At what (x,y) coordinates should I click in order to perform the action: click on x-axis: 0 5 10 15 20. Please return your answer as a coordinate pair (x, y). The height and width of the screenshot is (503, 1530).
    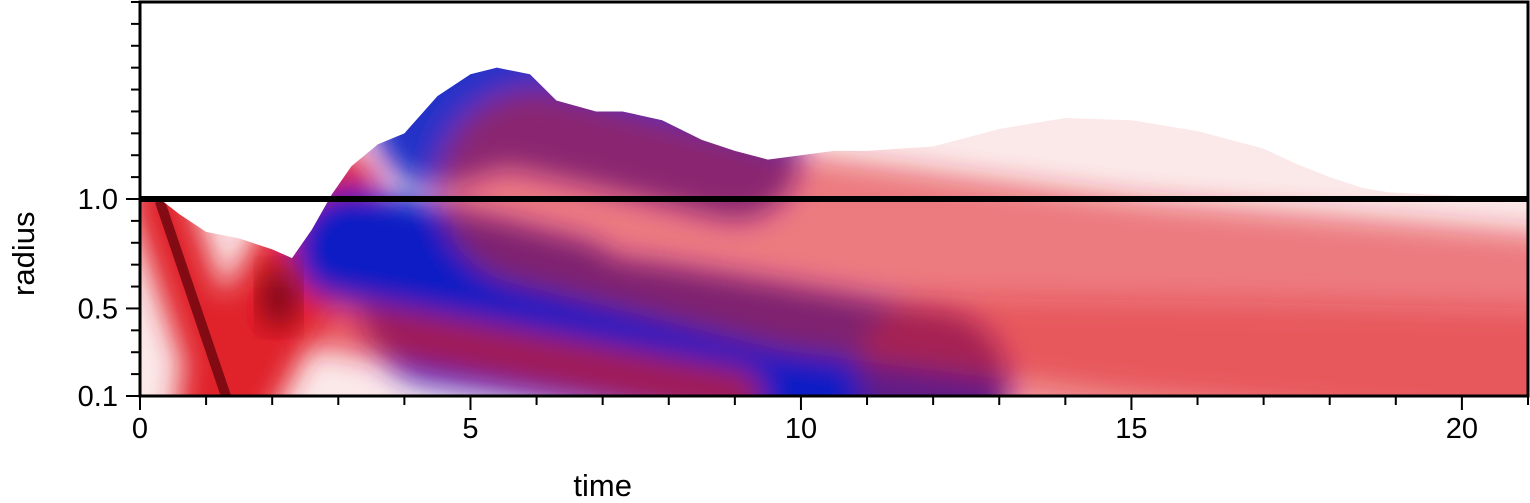
    Looking at the image, I should click on (830, 420).